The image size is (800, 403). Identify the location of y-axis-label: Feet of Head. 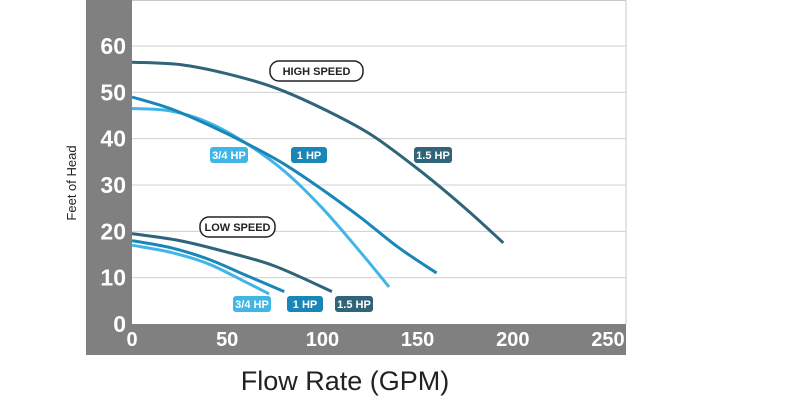
(71, 182).